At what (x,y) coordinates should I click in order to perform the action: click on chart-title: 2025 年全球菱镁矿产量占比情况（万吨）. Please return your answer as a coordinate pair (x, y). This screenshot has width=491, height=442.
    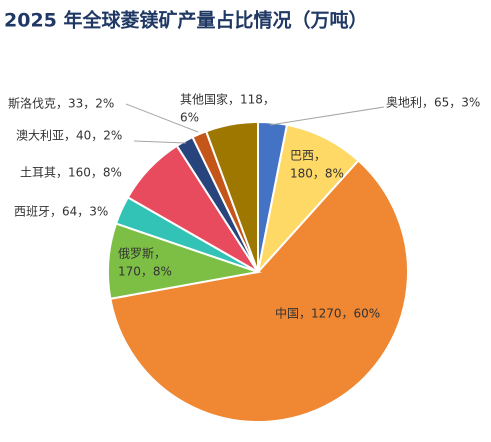
    Looking at the image, I should click on (186, 20).